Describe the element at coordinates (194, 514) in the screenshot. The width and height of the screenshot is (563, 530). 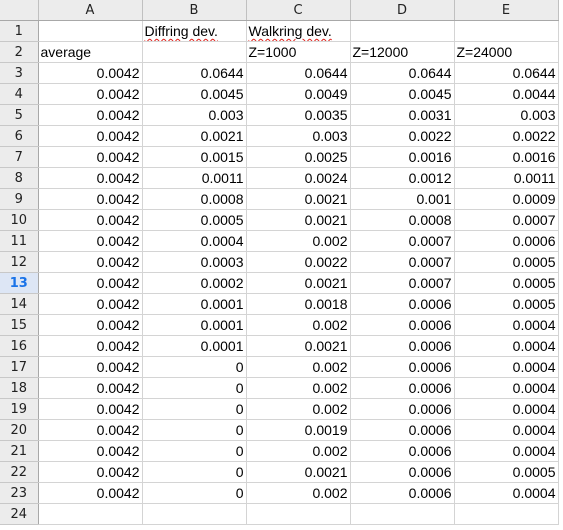
I see `cell-b24` at that location.